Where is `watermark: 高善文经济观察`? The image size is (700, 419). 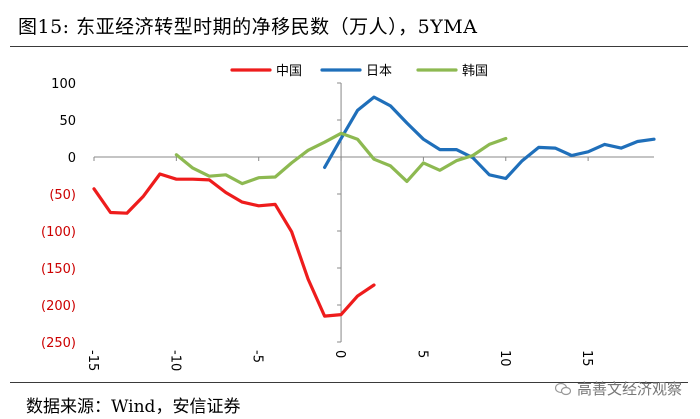 watermark: 高善文经济观察 is located at coordinates (618, 388).